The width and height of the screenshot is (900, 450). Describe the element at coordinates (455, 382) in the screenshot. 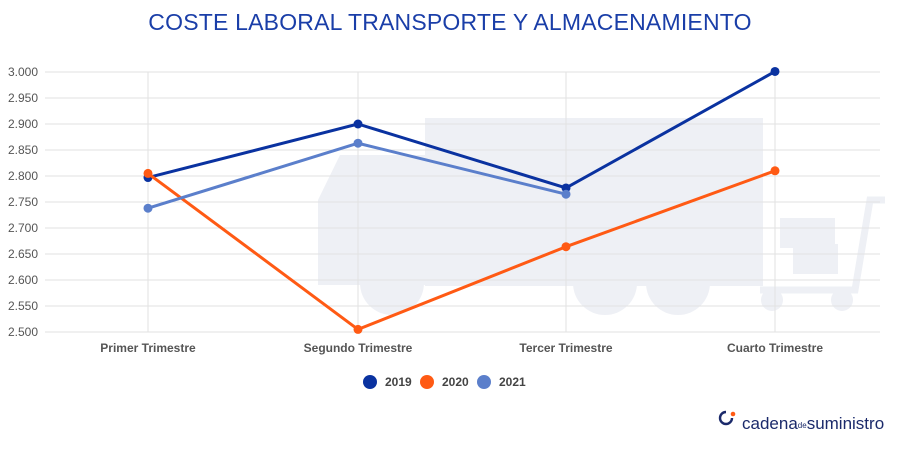

I see `legend-label-2020: 2020` at that location.